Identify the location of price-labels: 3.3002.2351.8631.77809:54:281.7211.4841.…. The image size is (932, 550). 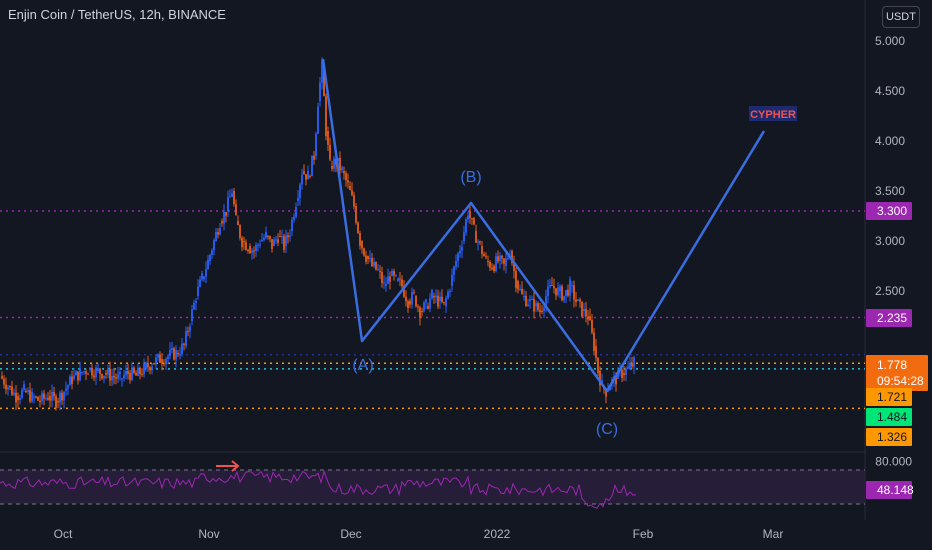
(897, 350).